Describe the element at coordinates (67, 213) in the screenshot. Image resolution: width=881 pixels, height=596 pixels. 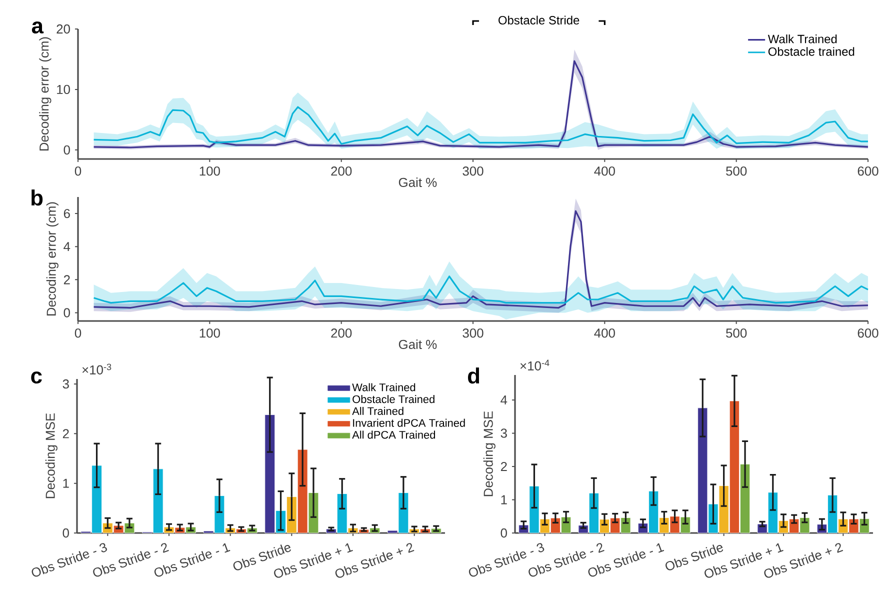
I see `y-tick-label: 6` at that location.